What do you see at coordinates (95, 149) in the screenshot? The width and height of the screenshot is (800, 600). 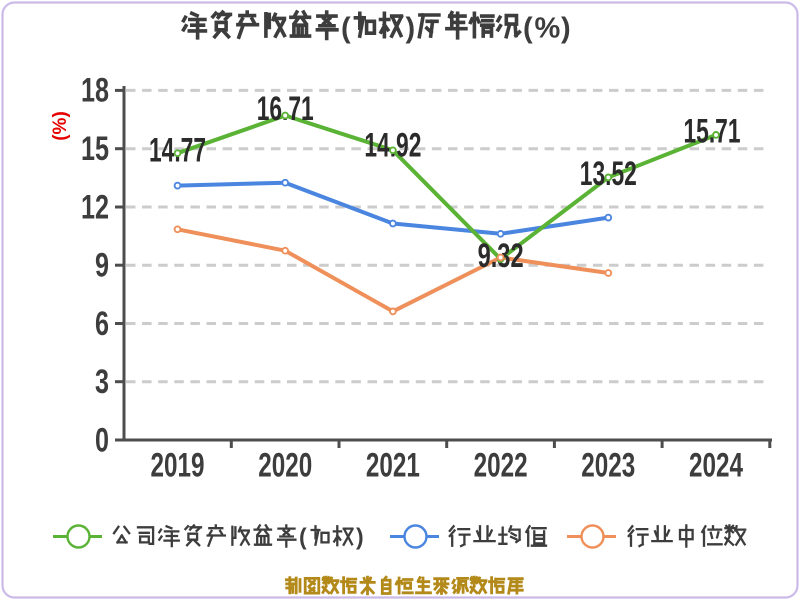 I see `svg-text: 15` at bounding box center [95, 149].